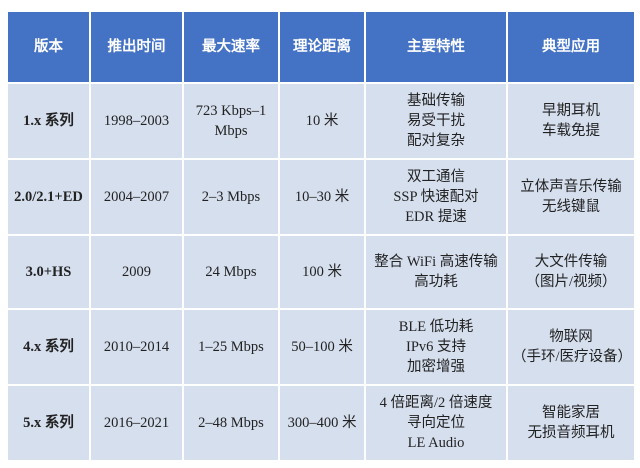  I want to click on version-cell: 2.0/2.1+ED, so click(48, 197).